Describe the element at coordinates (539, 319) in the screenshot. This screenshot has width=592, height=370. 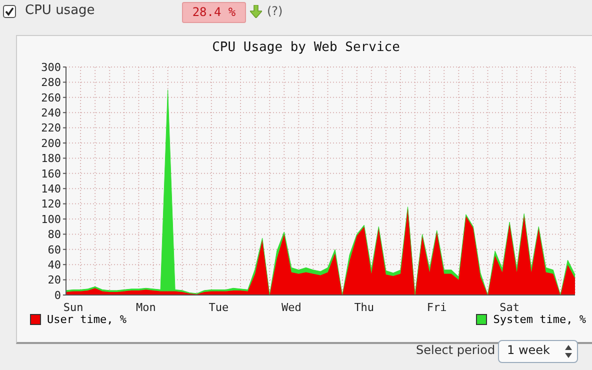
I see `legend-label: System time, %` at that location.